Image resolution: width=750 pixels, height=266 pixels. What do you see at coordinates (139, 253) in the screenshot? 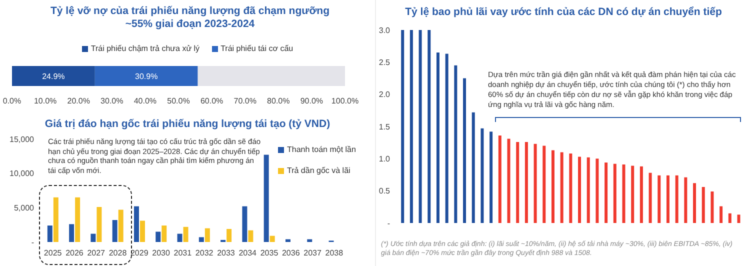
I see `x-tick-label: 2029` at bounding box center [139, 253].